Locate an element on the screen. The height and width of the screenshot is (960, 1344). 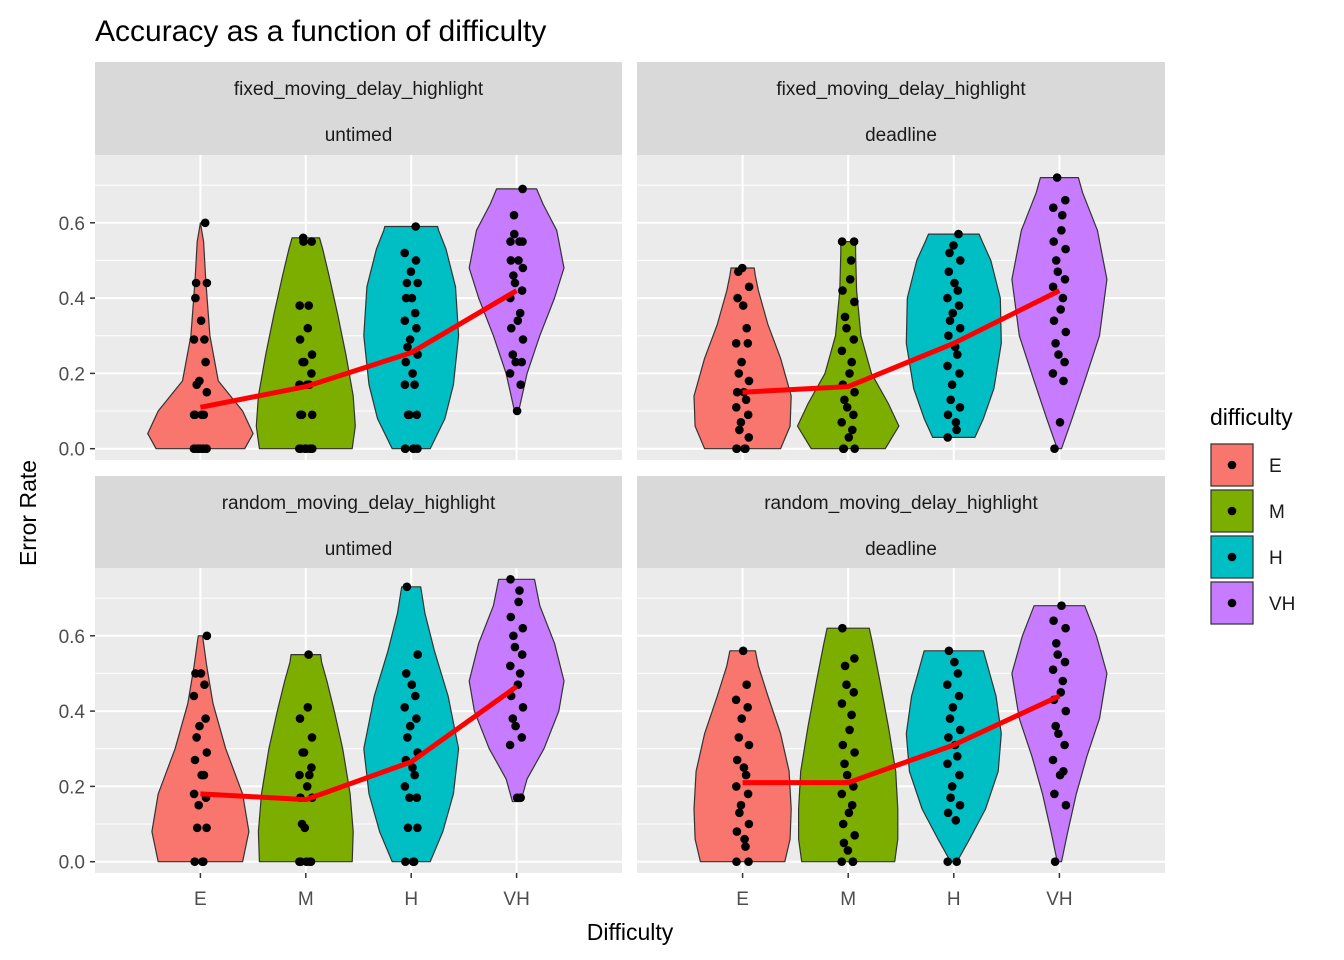
chart-title: Accuracy as a function of difficulty is located at coordinates (320, 31).